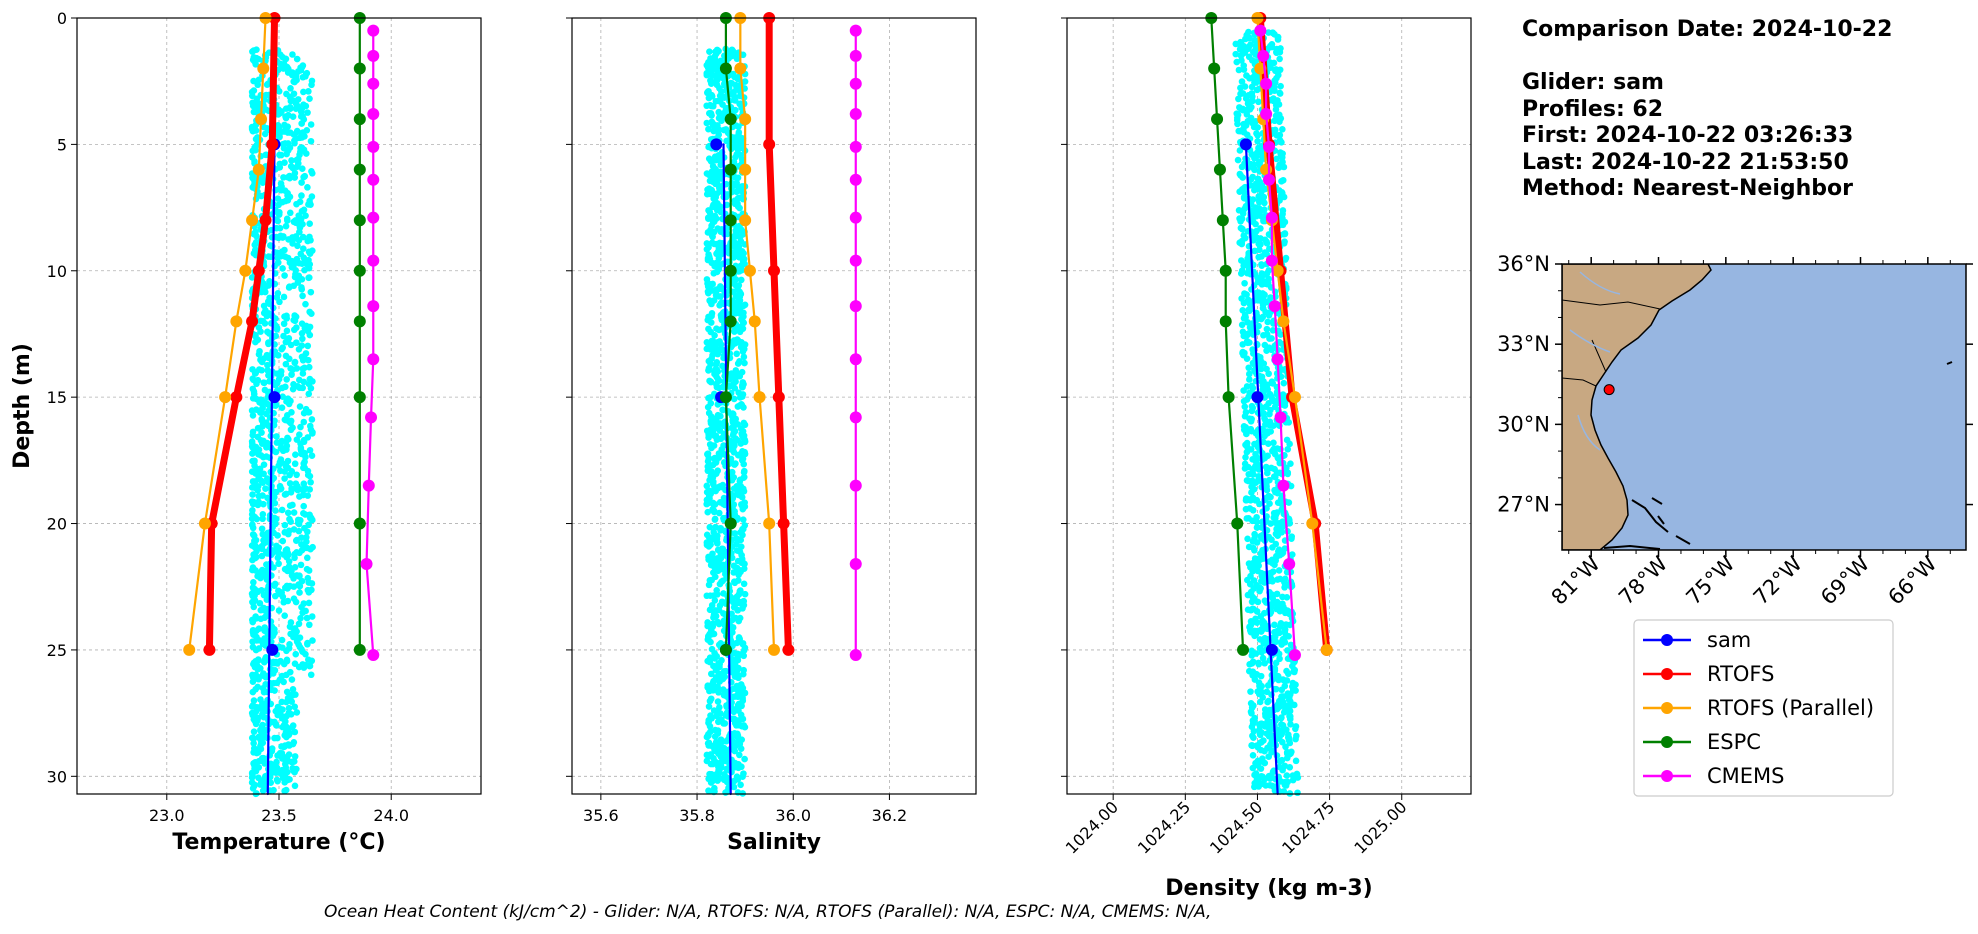 This screenshot has height=934, width=1978. I want to click on series-cmems, so click(370, 342).